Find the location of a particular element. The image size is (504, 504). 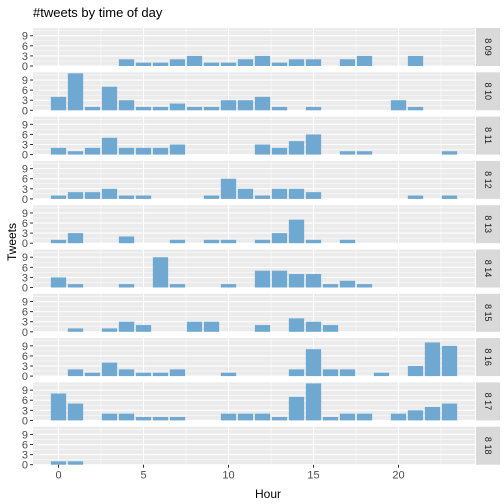

x-tick-label: 0 is located at coordinates (58, 476).